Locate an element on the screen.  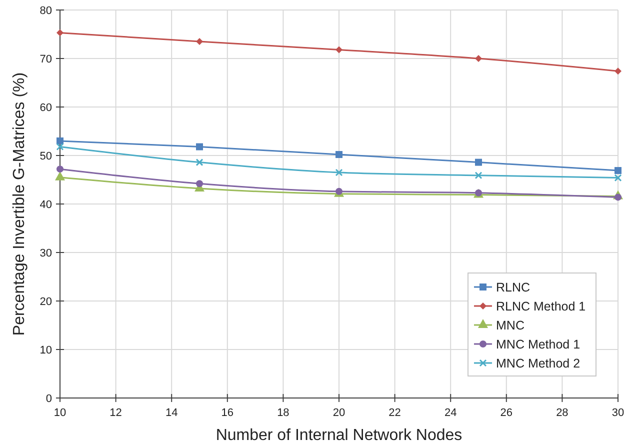
y-tick-label: 30 is located at coordinates (46, 254).